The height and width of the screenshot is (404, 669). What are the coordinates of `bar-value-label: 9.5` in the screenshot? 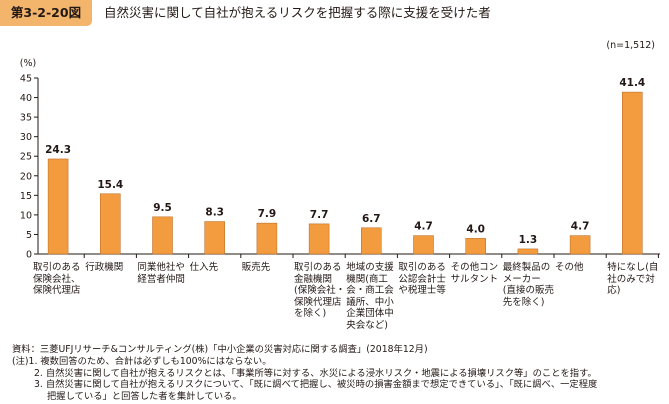 It's located at (162, 208).